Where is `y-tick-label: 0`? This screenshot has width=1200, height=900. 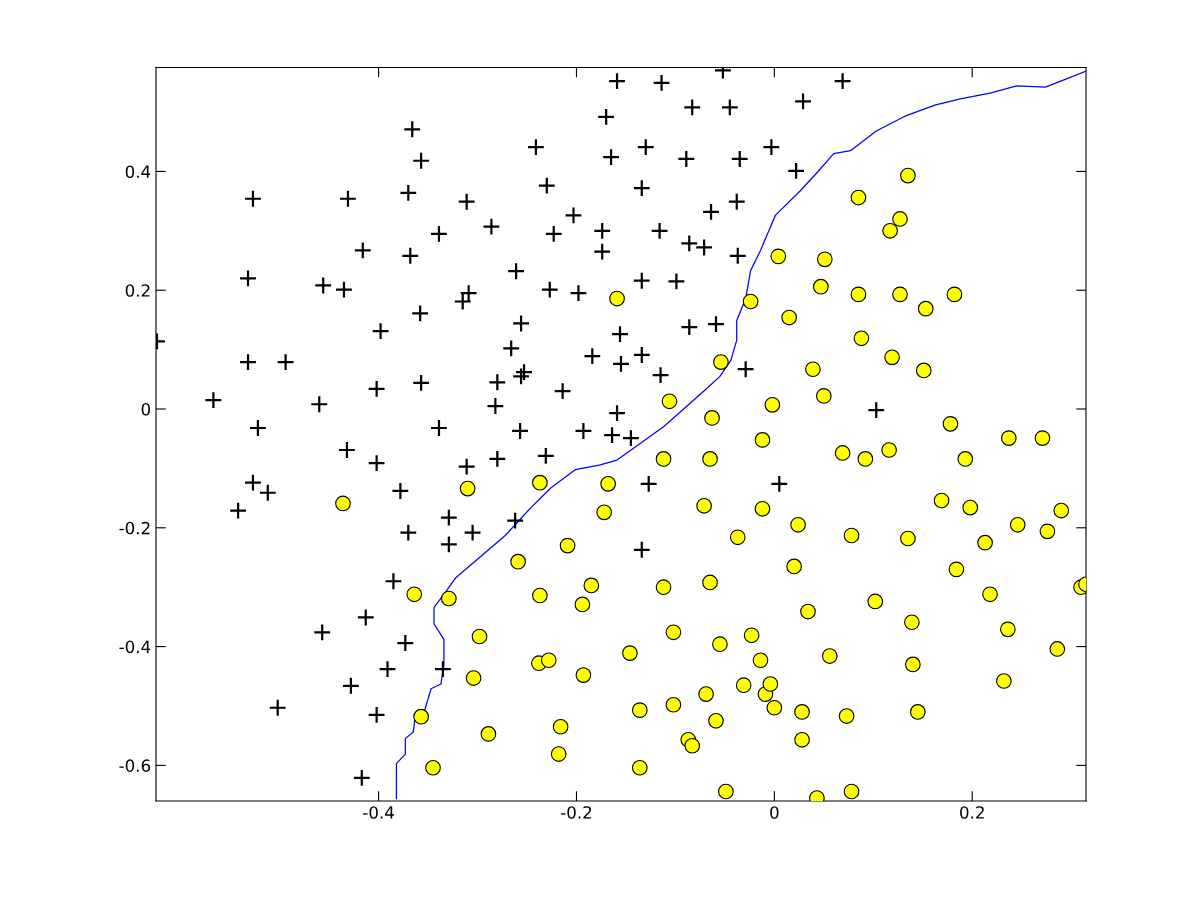 y-tick-label: 0 is located at coordinates (146, 409).